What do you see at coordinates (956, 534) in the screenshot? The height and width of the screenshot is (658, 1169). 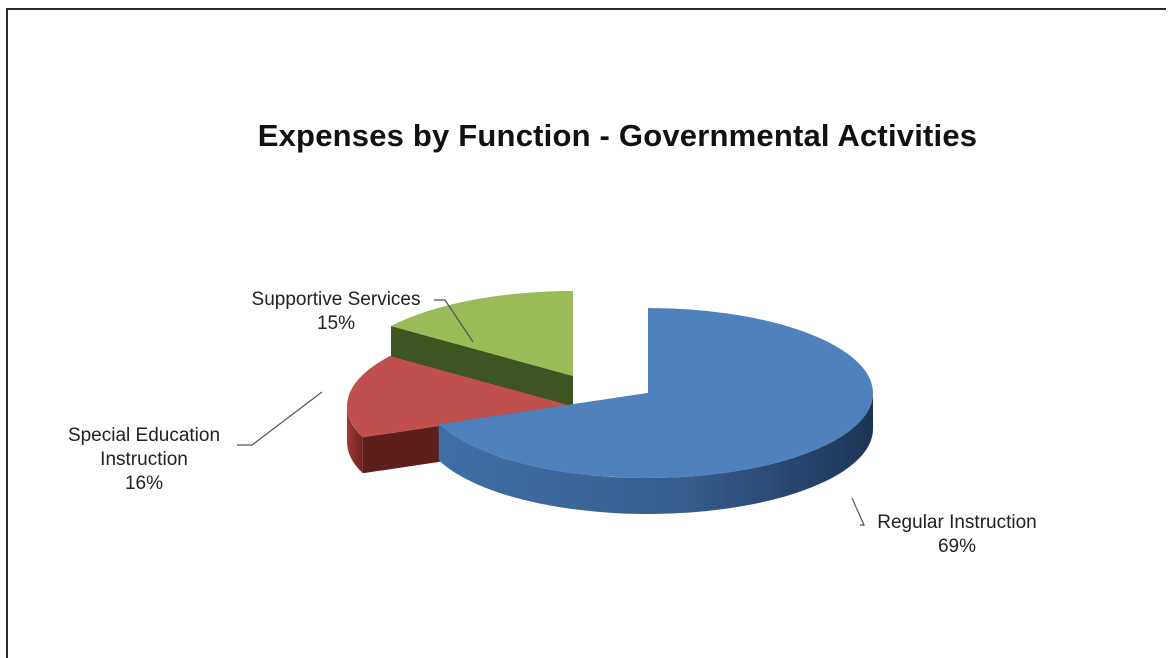 I see `data-label: Regular Instruction 69%` at bounding box center [956, 534].